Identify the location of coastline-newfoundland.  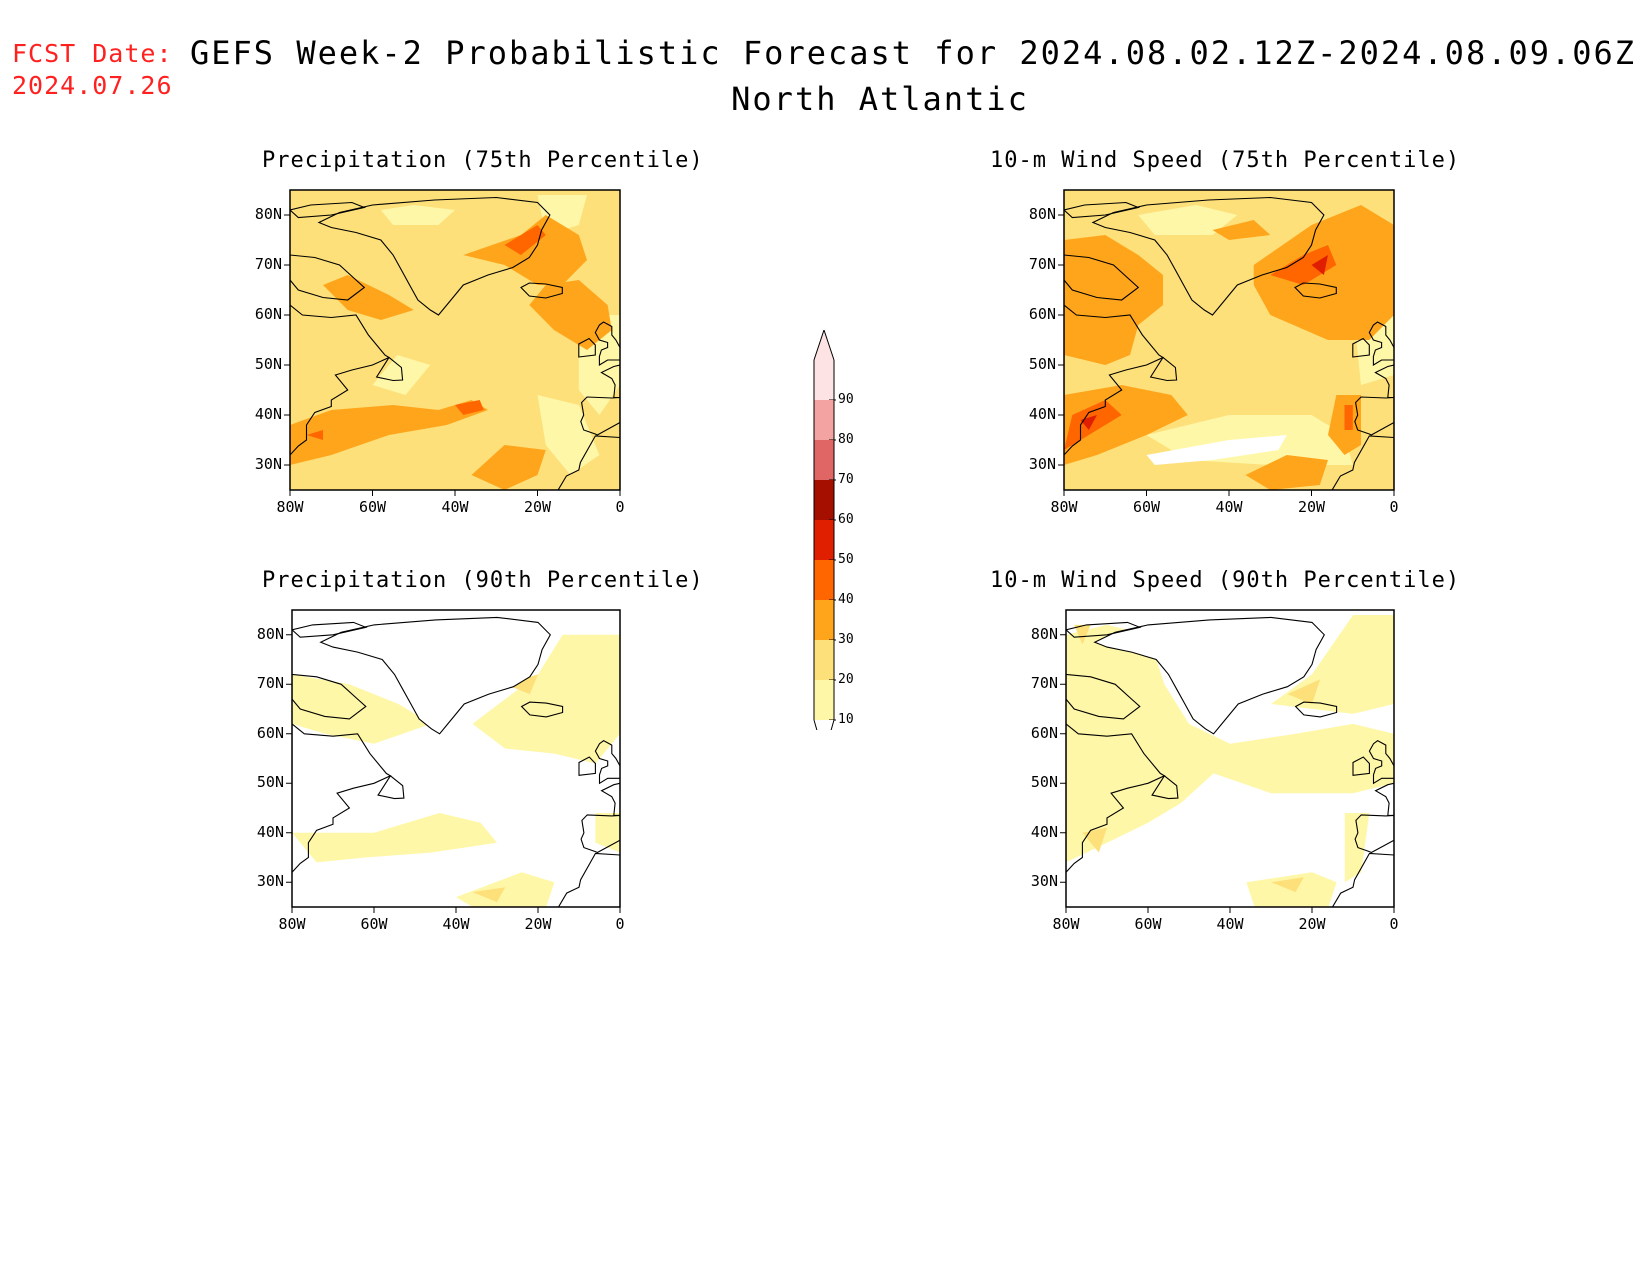
(1163, 369).